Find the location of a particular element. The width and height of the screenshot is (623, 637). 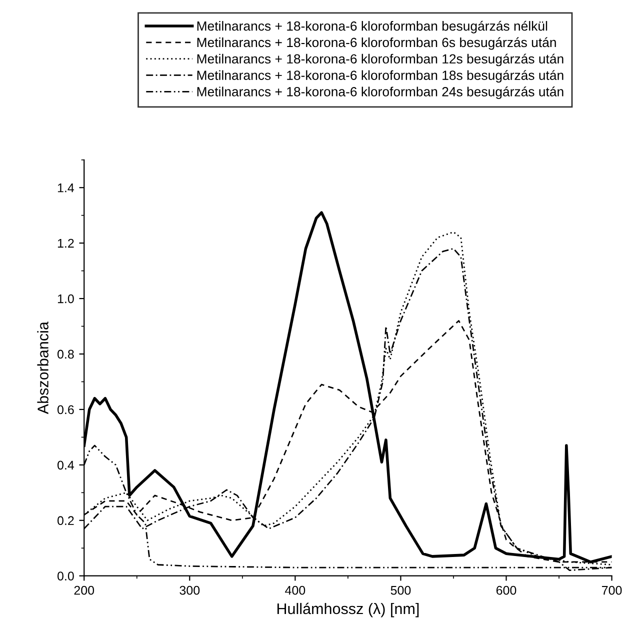

legend-label: Metilnarancs + 18-korona-6 kloroformban 6s besugárzás után is located at coordinates (376, 43).